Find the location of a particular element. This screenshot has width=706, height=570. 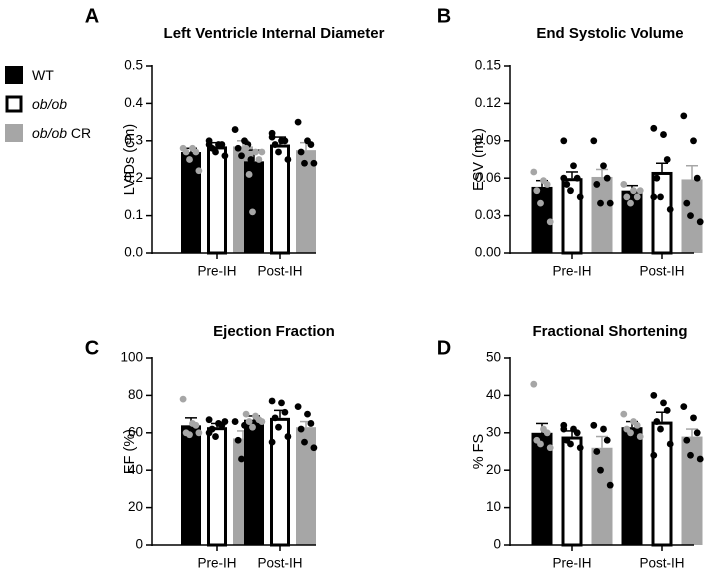

panel-letter: A is located at coordinates (92, 16).